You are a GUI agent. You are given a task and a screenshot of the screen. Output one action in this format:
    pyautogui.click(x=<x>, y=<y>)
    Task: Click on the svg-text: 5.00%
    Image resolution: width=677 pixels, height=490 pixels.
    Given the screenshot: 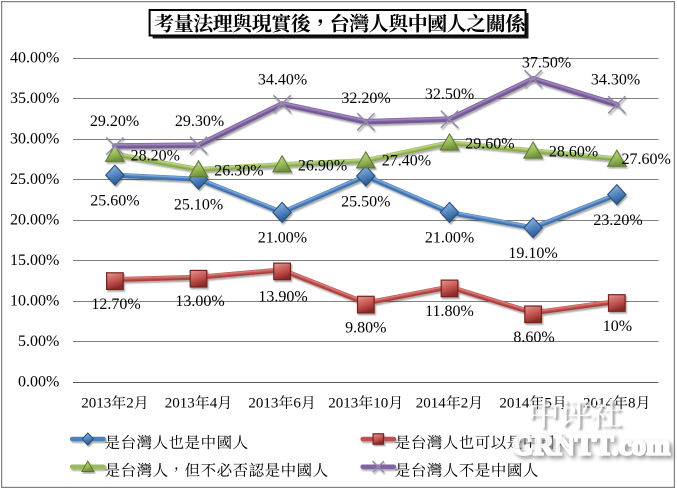 What is the action you would take?
    pyautogui.click(x=38, y=341)
    